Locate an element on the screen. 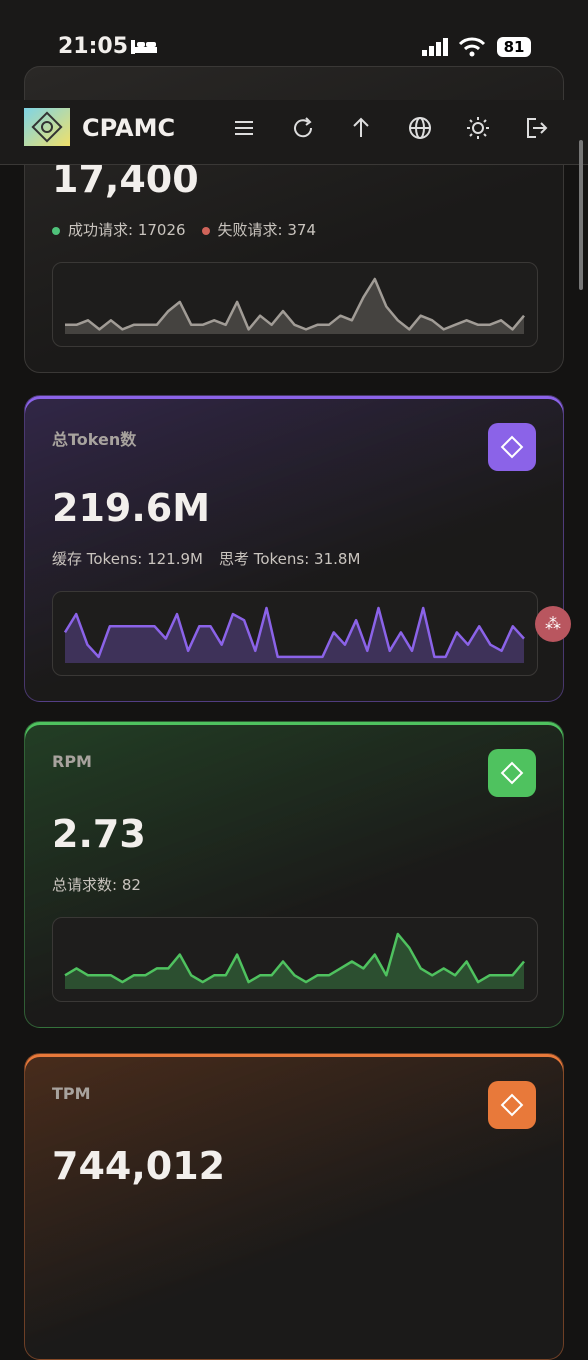 This screenshot has height=1360, width=588. card-sub: 总请求数: 82 is located at coordinates (96, 884).